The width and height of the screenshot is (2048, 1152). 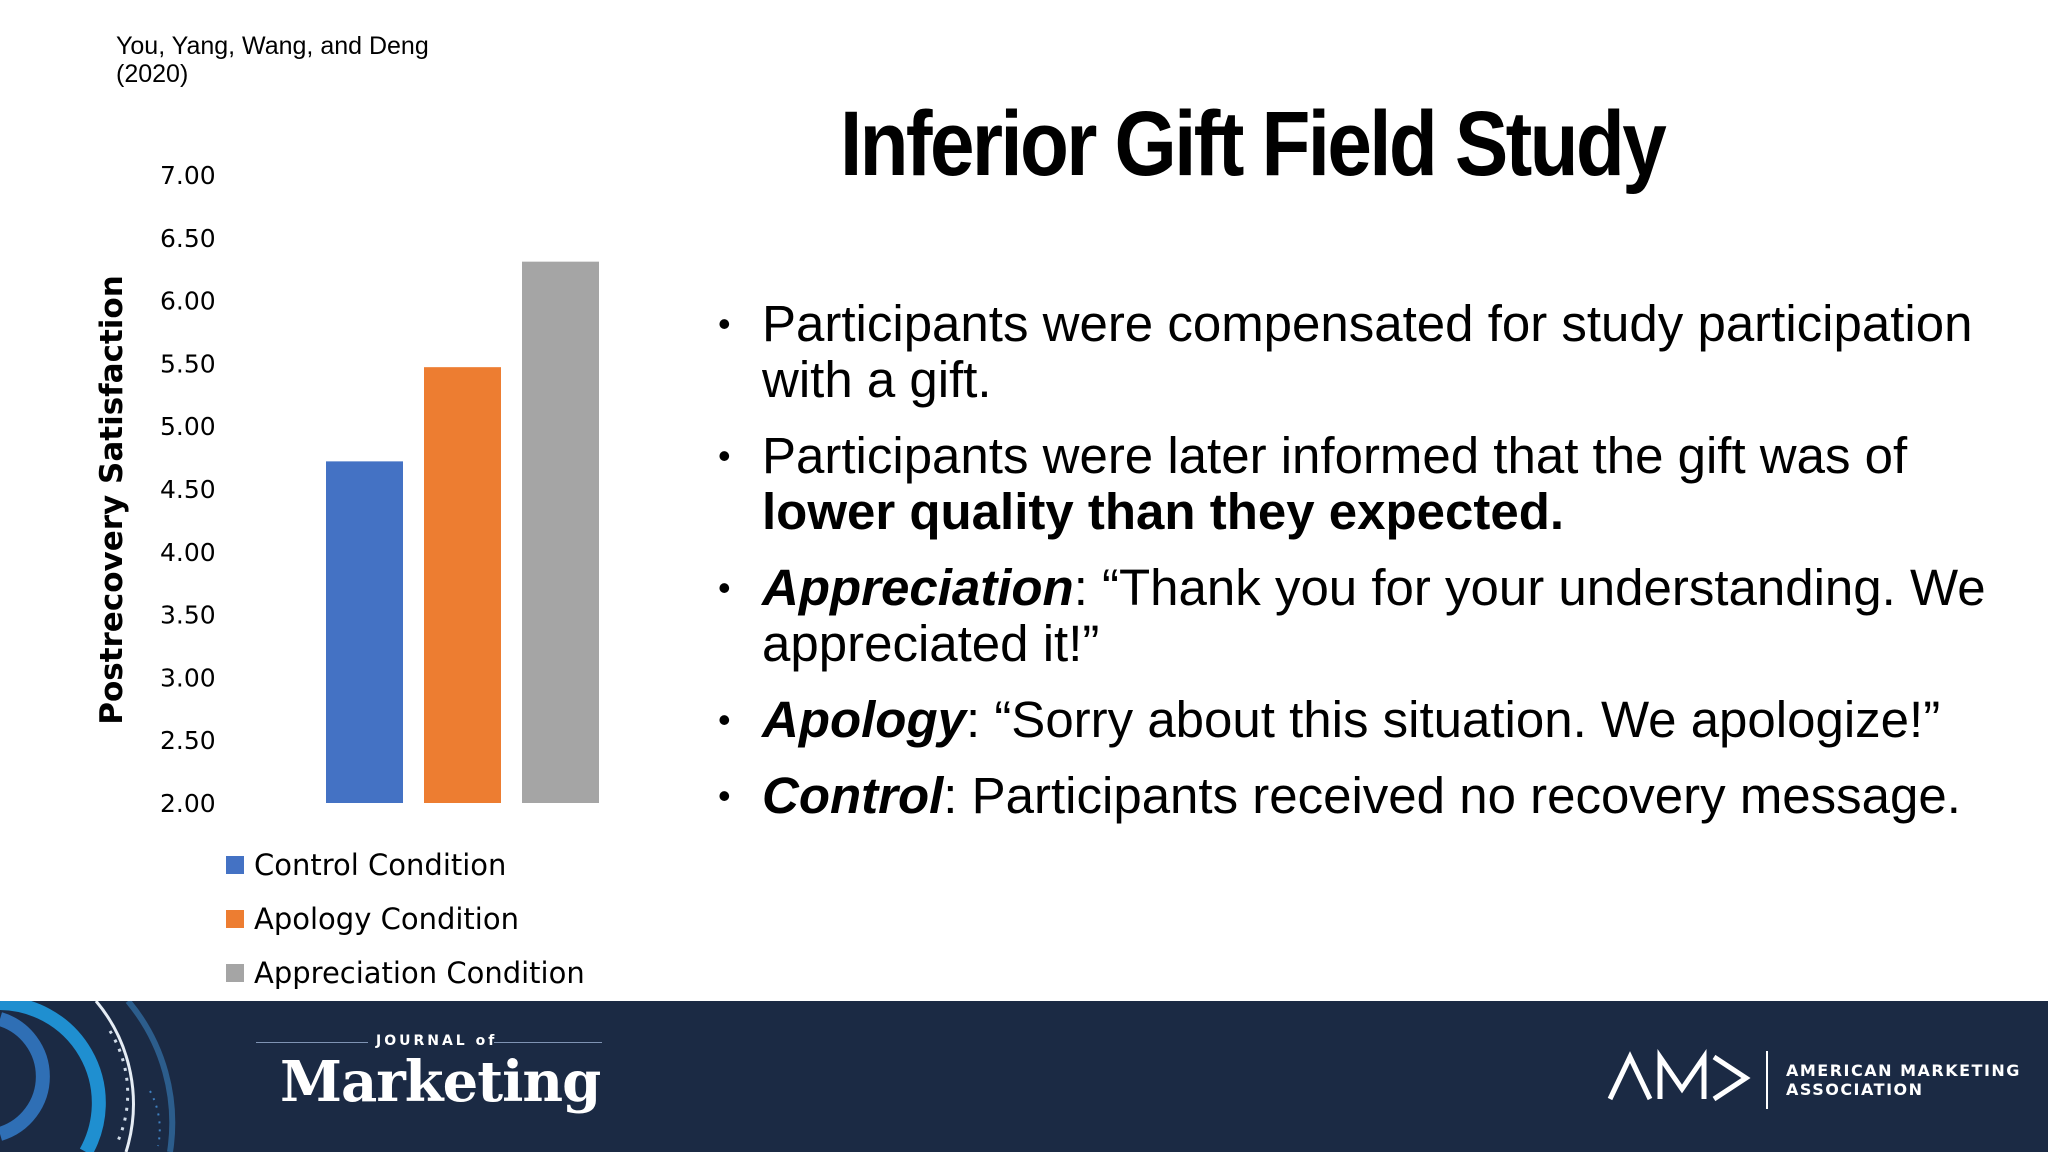 What do you see at coordinates (1903, 1070) in the screenshot?
I see `ama-name-line-1: AMERICAN MARKETING` at bounding box center [1903, 1070].